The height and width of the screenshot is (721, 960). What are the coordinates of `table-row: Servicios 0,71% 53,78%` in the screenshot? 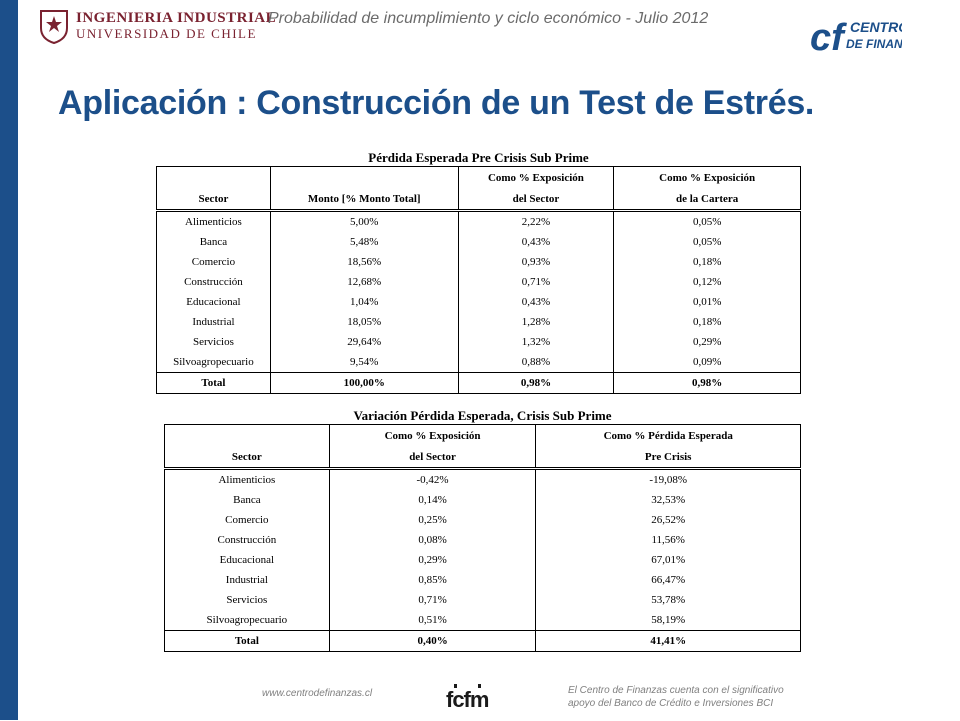 It's located at (482, 600).